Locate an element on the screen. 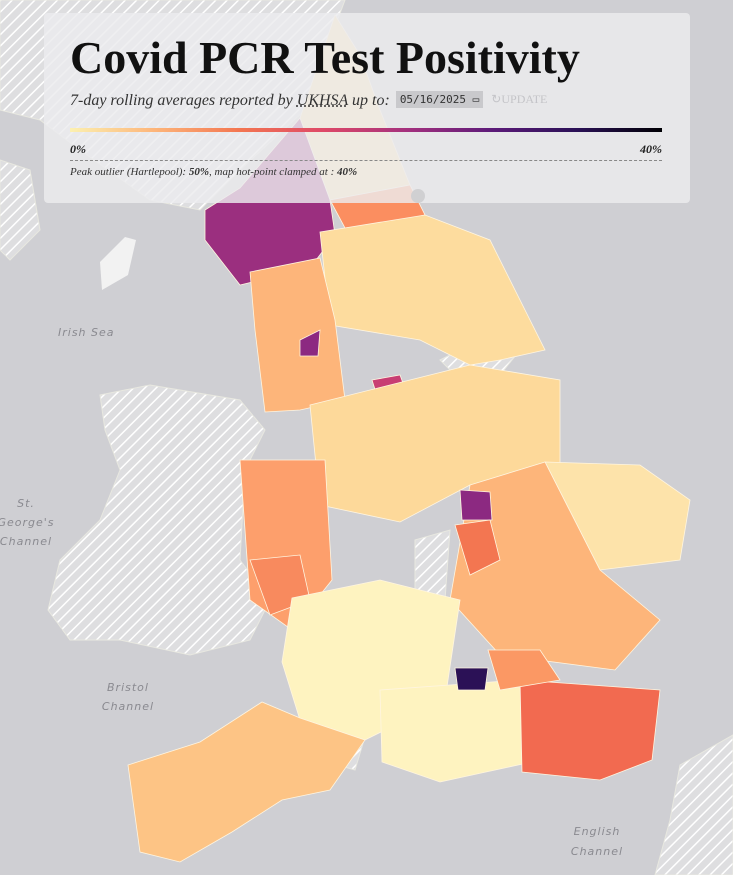 The height and width of the screenshot is (875, 733). note-text: , map hot-point clamped at : is located at coordinates (273, 172).